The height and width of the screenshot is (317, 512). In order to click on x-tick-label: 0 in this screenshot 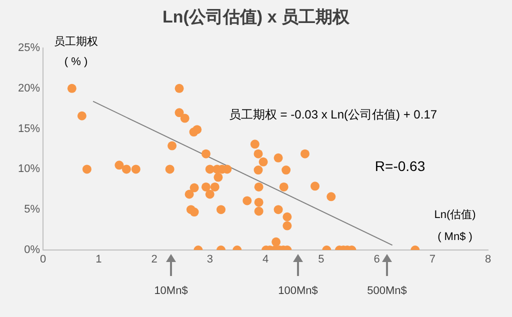, I will do `click(43, 260)`.